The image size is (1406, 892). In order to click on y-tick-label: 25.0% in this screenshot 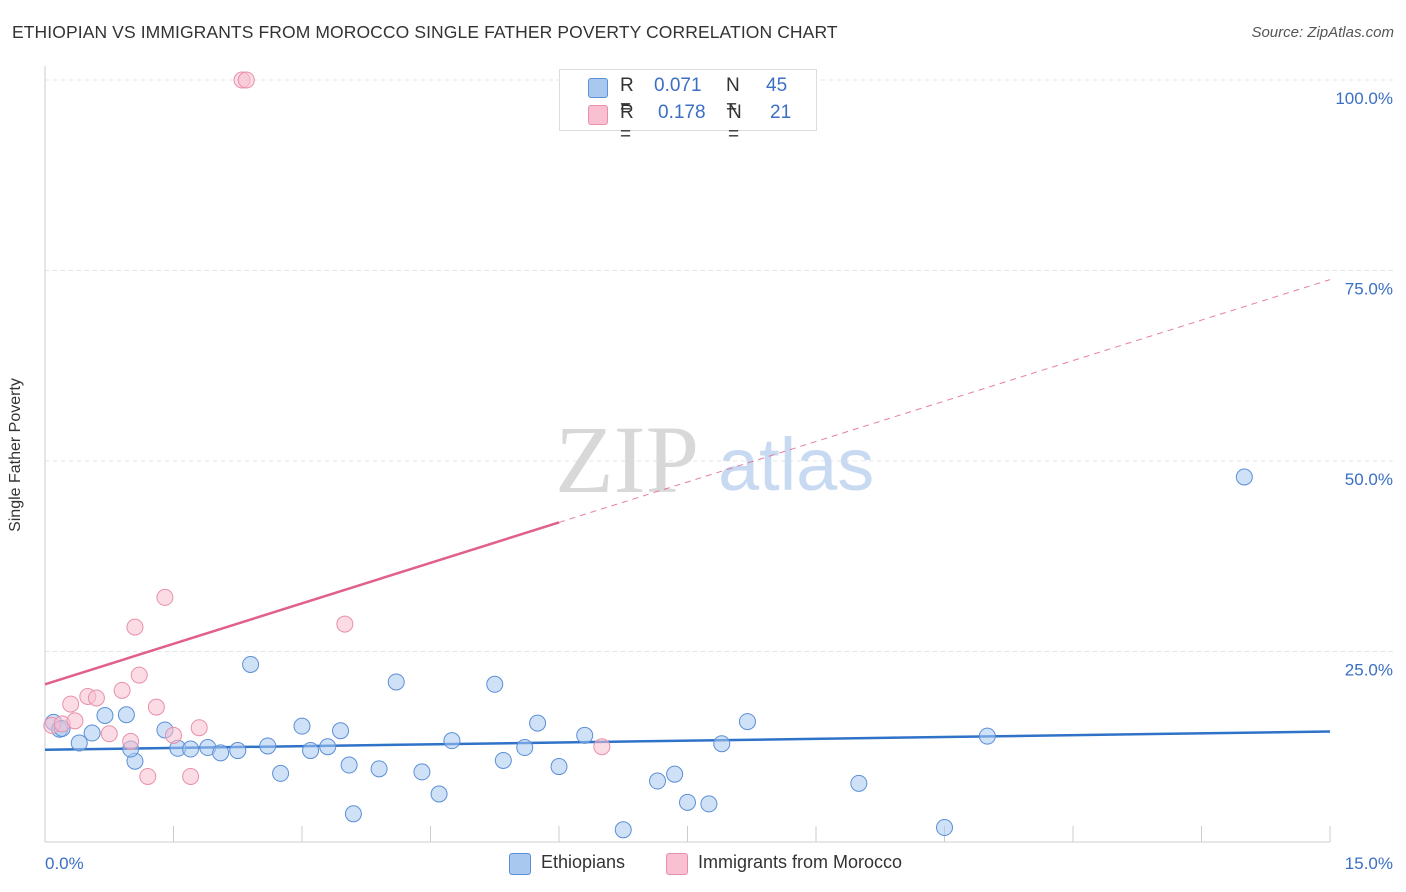, I will do `click(1369, 670)`.